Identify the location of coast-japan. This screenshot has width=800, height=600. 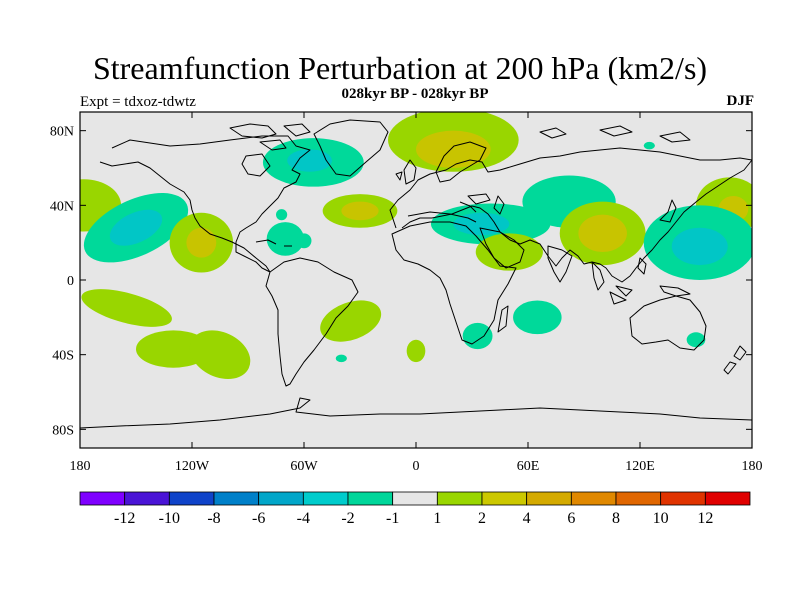
(668, 211).